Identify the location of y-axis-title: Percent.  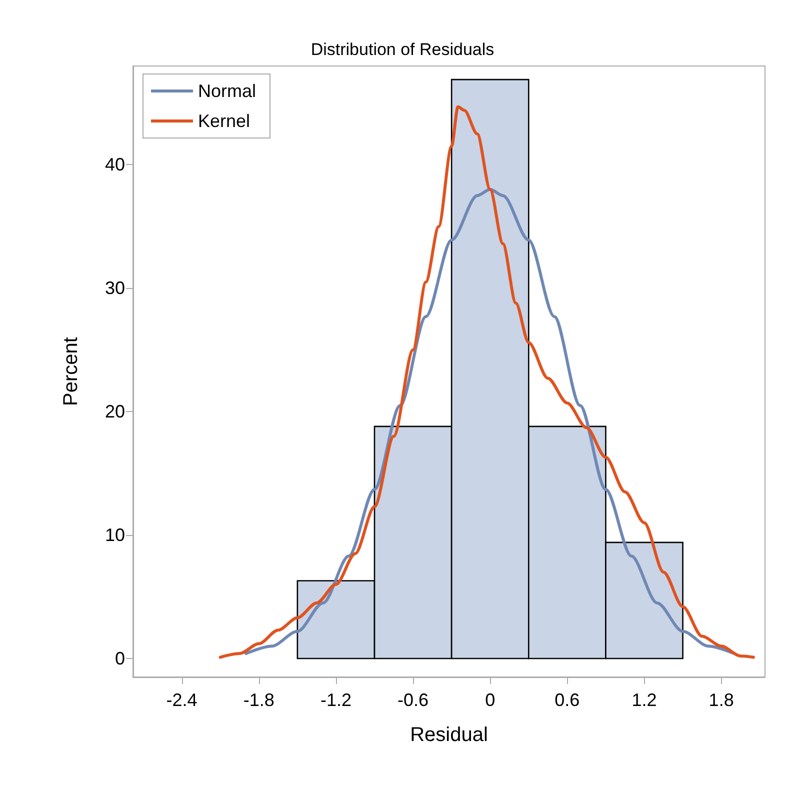
(71, 371).